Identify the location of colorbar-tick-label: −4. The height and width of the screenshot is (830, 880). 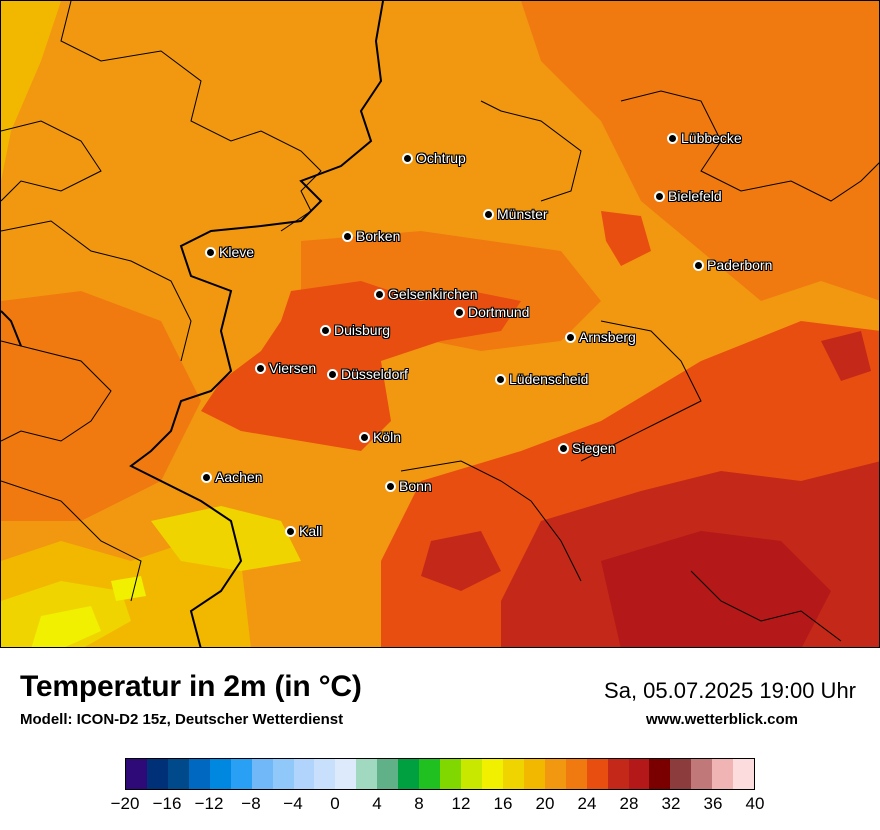
(293, 803).